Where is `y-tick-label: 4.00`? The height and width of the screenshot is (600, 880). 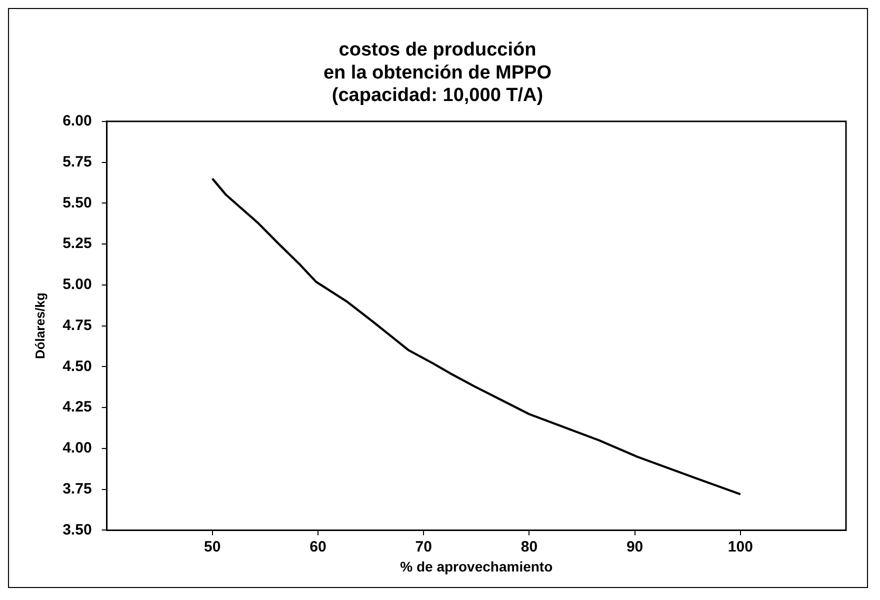
y-tick-label: 4.00 is located at coordinates (77, 448).